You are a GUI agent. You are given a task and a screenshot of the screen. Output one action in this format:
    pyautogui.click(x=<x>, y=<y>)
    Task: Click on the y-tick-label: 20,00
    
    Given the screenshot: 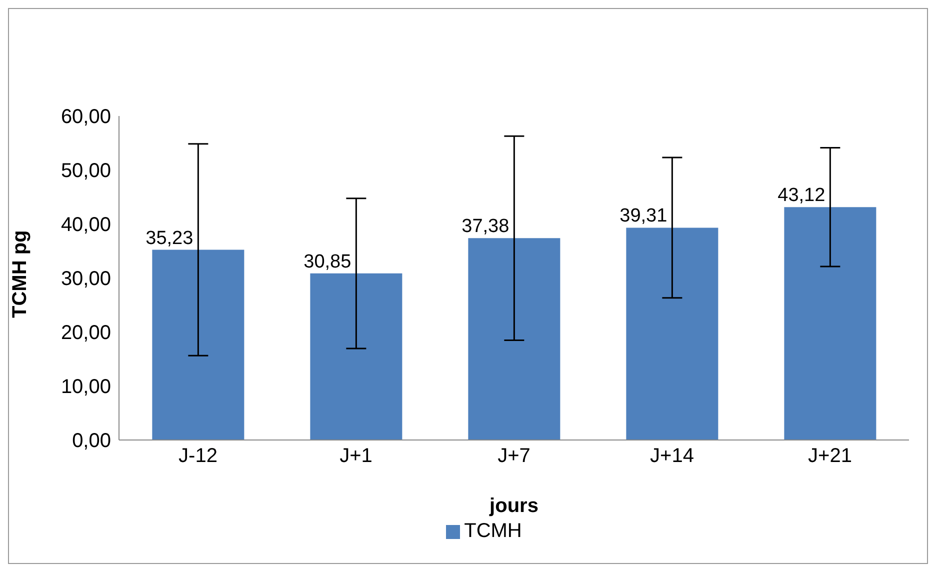 What is the action you would take?
    pyautogui.click(x=85, y=333)
    